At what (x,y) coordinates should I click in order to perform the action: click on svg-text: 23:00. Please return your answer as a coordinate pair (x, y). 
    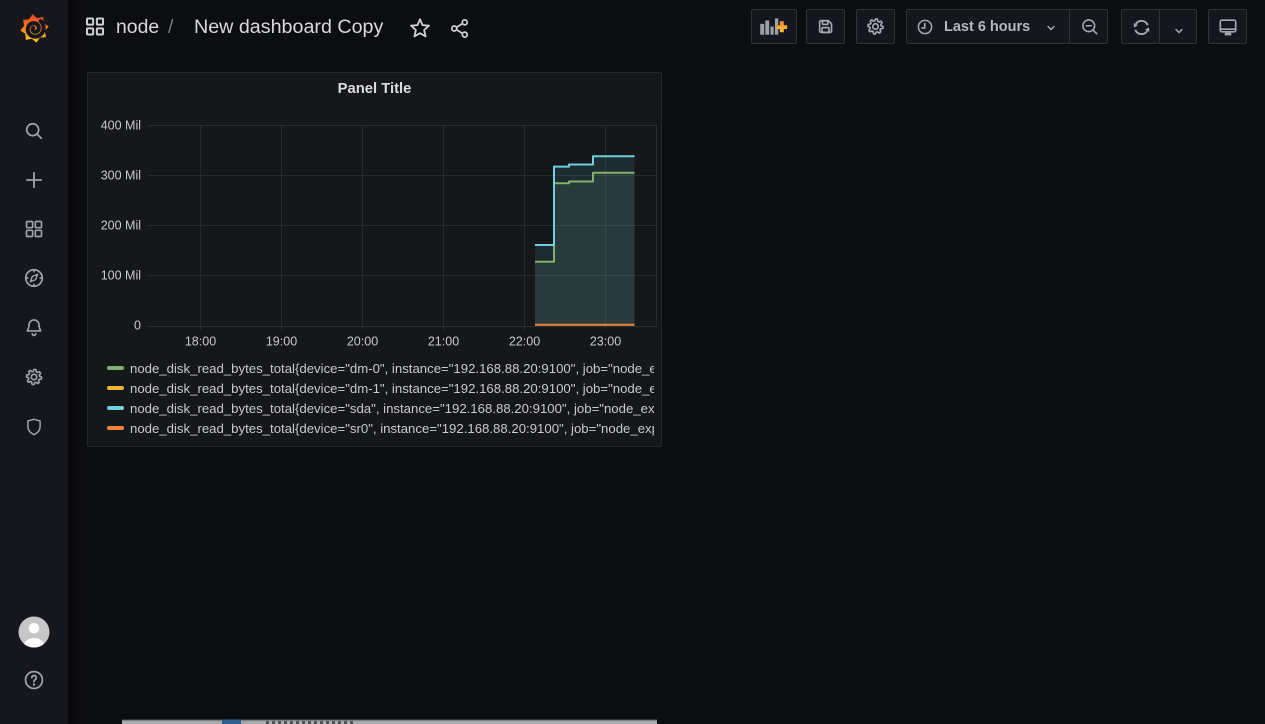
    Looking at the image, I should click on (605, 342).